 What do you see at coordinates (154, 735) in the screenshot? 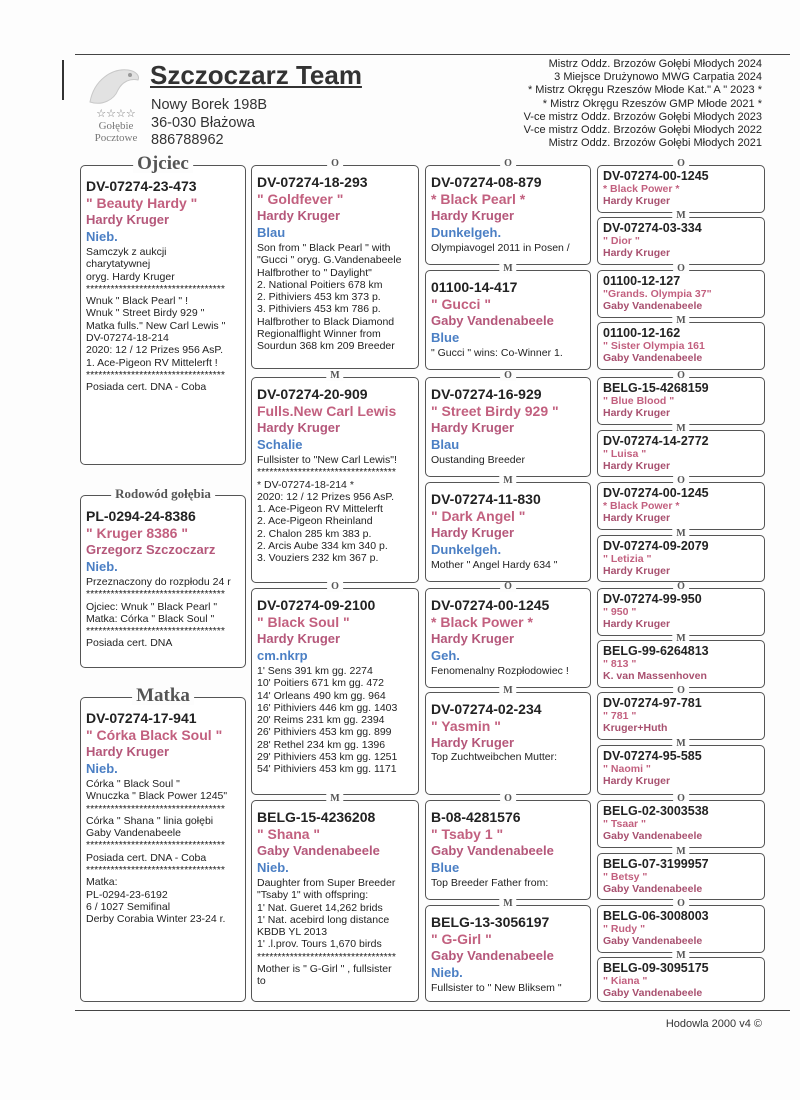
I see `pigeon-name: " Córka Black Soul "` at bounding box center [154, 735].